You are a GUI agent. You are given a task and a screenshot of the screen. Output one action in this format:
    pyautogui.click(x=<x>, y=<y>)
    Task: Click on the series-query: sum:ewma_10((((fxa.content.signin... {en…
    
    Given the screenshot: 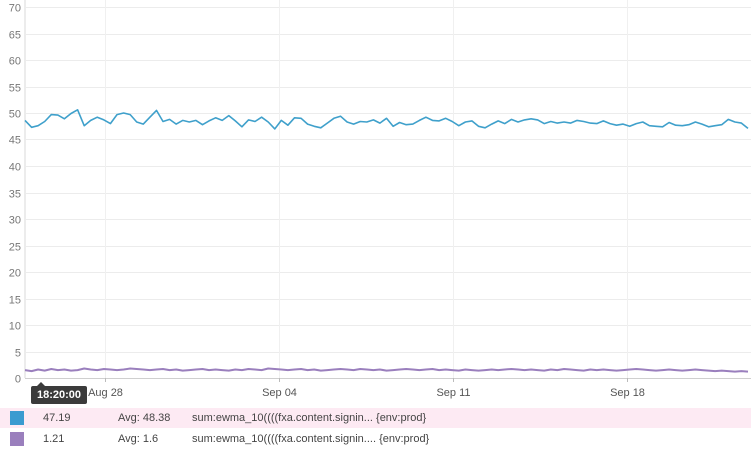 What is the action you would take?
    pyautogui.click(x=309, y=418)
    